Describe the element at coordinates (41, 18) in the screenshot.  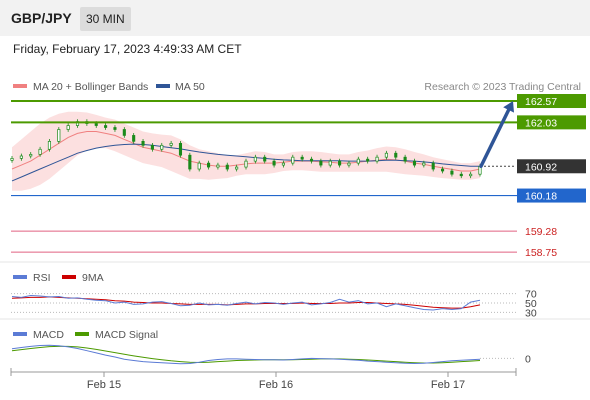
I see `symbol-label: GBP/JPY` at that location.